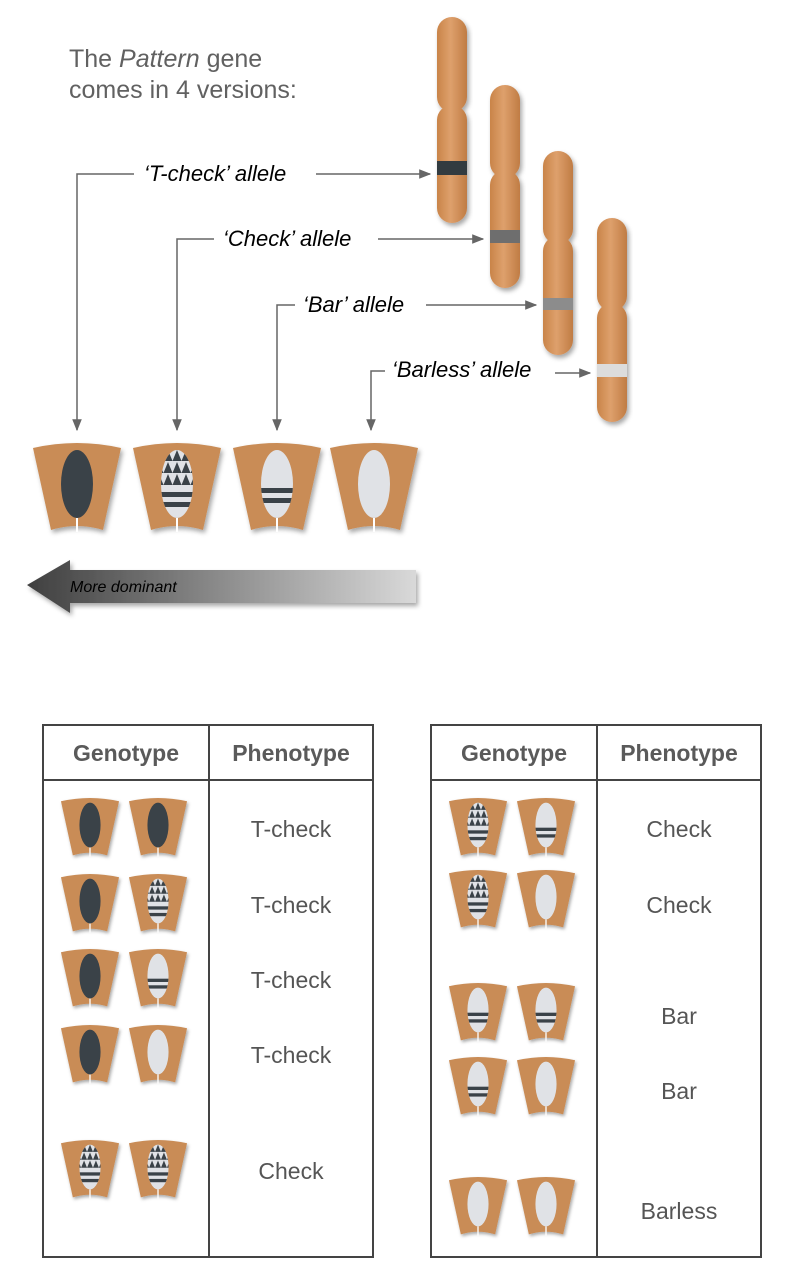 This screenshot has width=798, height=1284. What do you see at coordinates (159, 59) in the screenshot?
I see `gene-name: Pattern` at bounding box center [159, 59].